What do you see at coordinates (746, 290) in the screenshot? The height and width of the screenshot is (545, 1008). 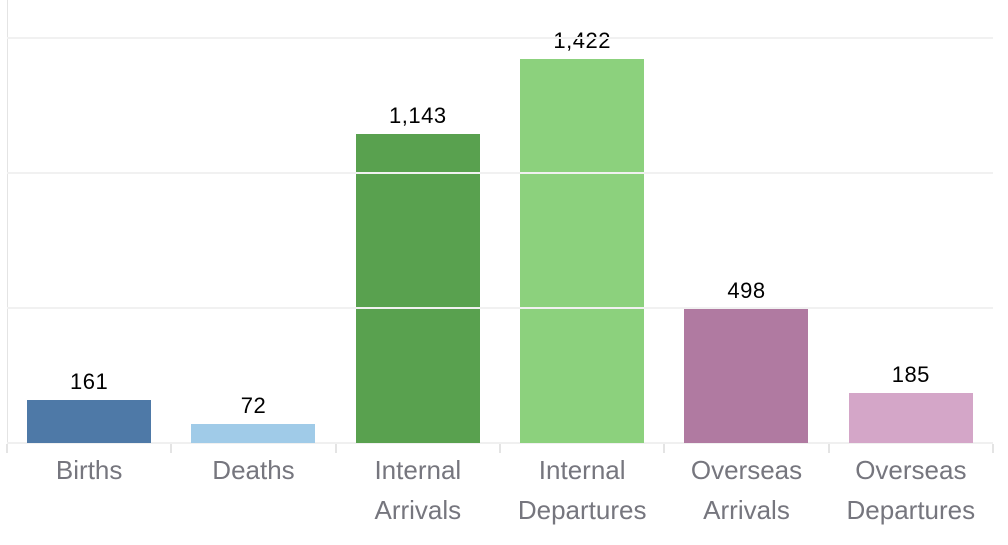 I see `bar-value-label: 498` at bounding box center [746, 290].